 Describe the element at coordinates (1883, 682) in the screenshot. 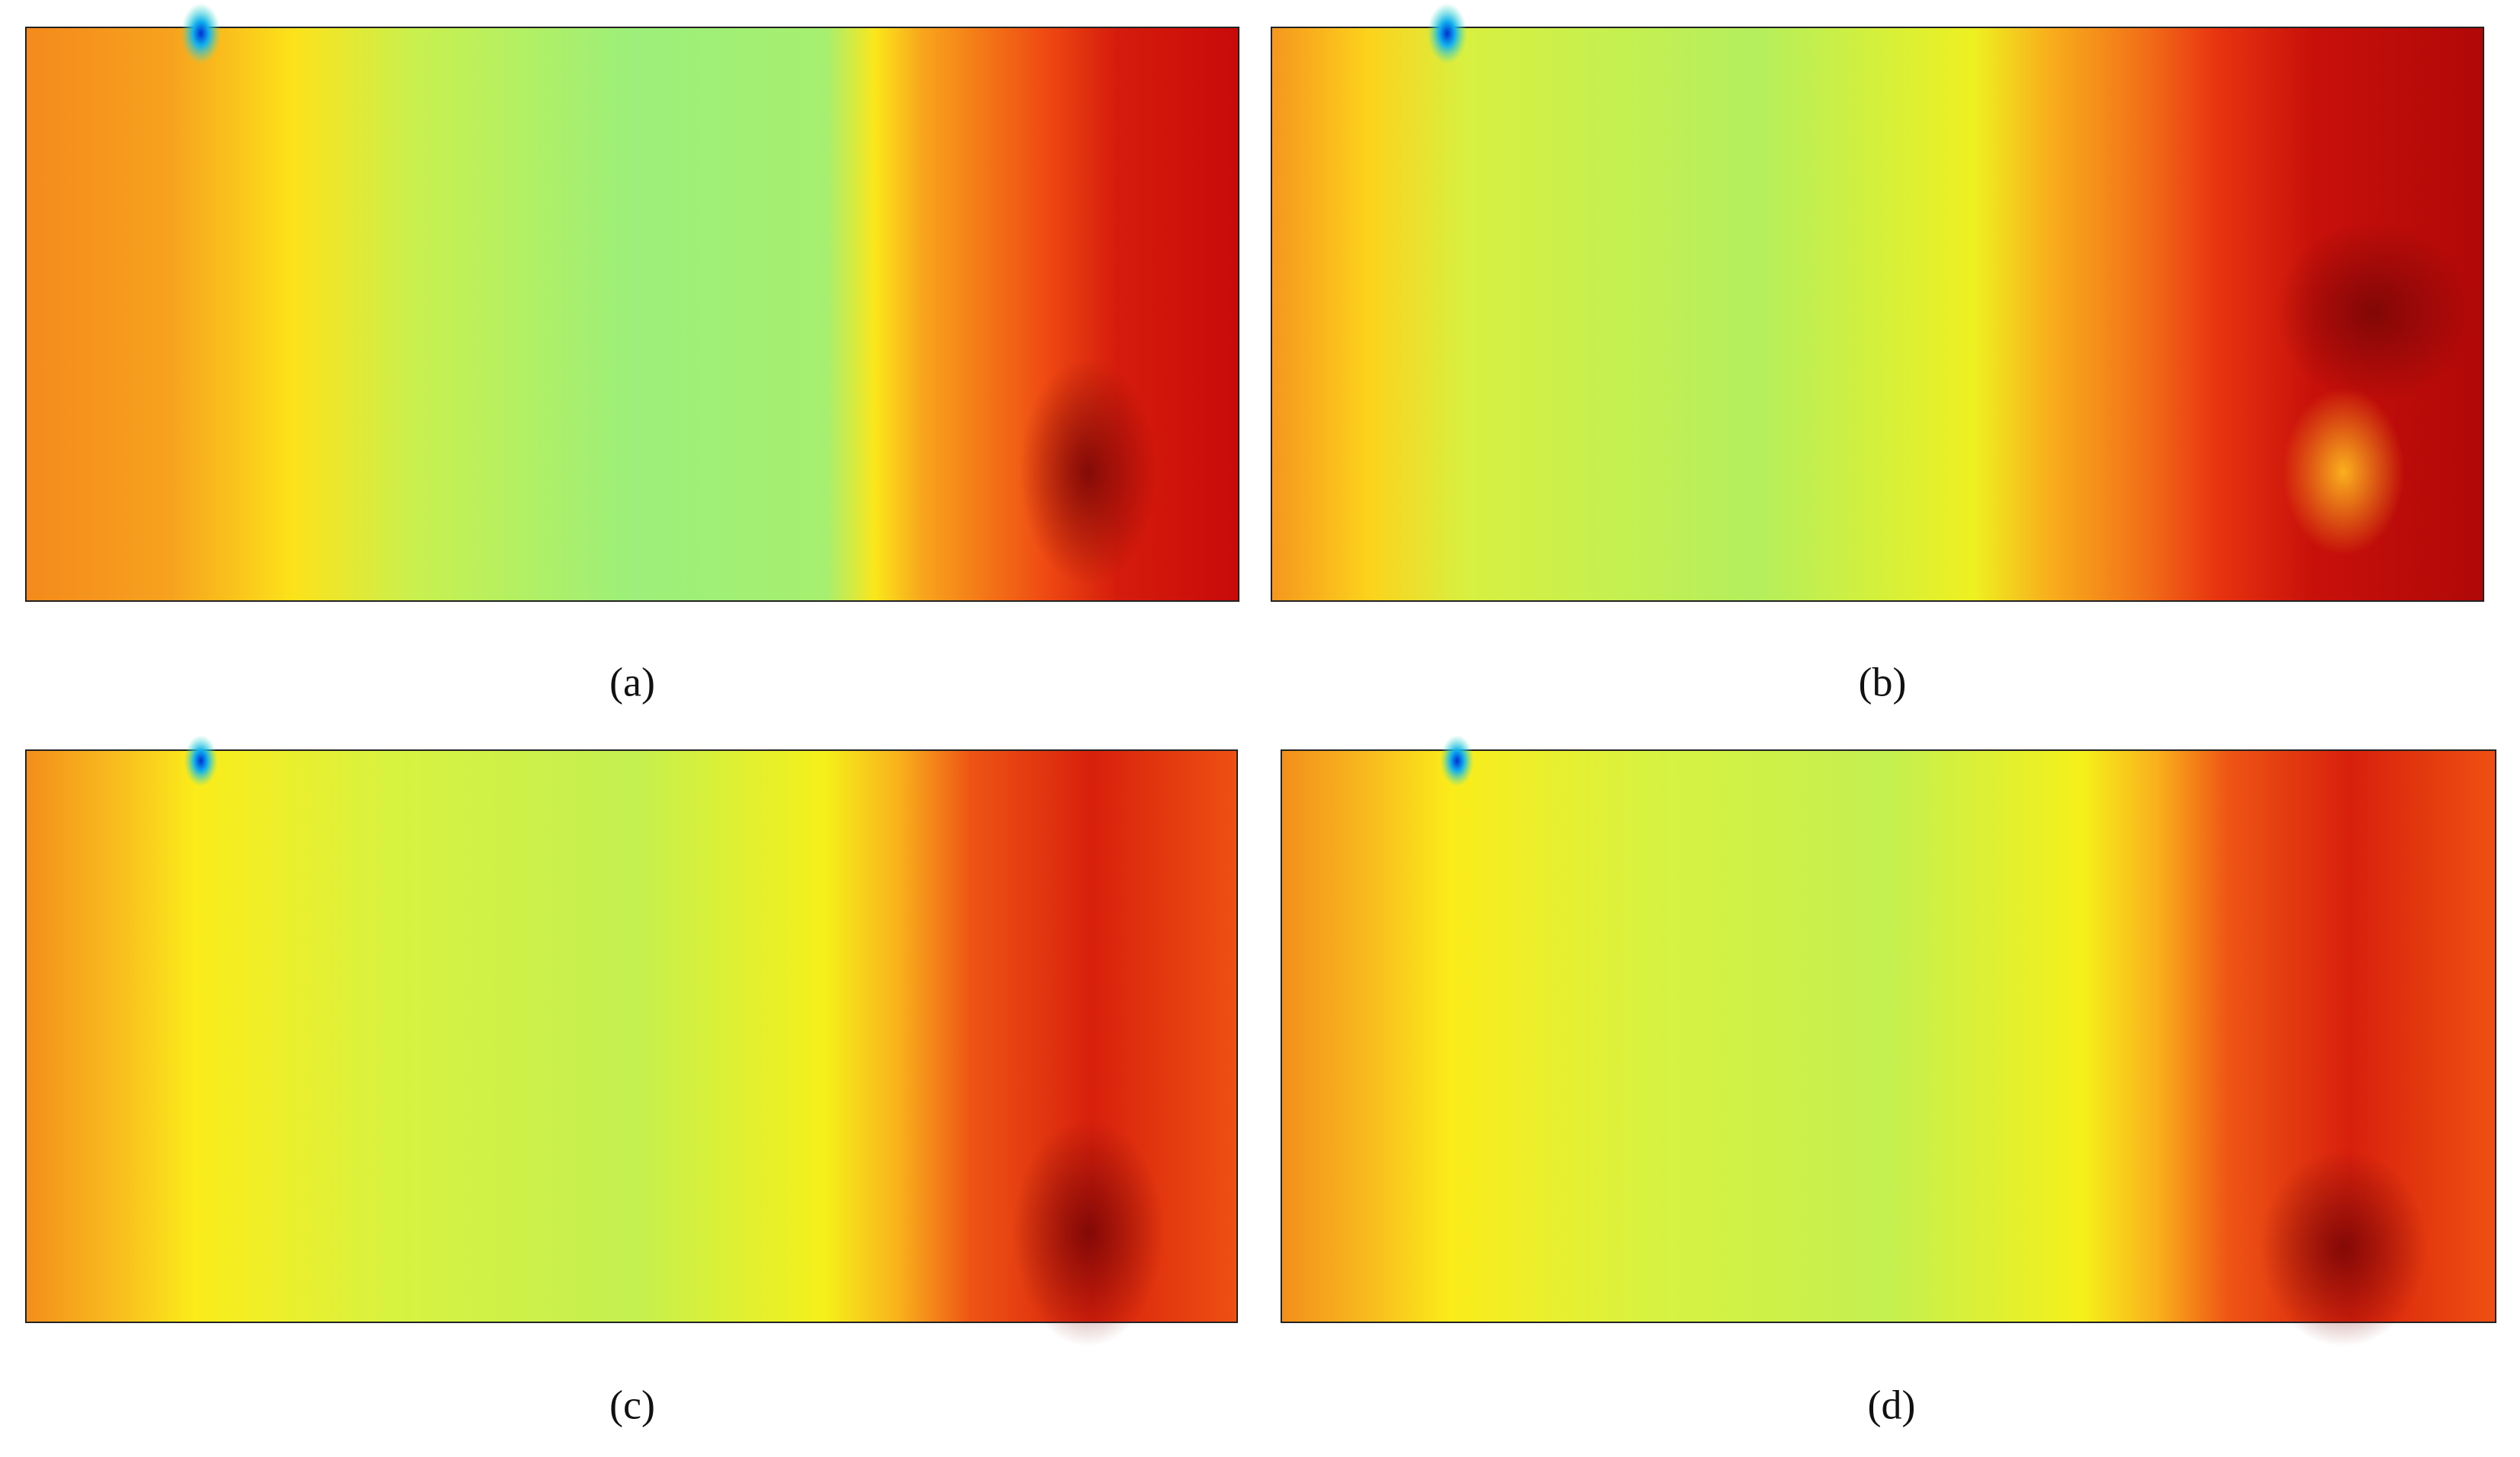

I see `caption: (b)` at that location.